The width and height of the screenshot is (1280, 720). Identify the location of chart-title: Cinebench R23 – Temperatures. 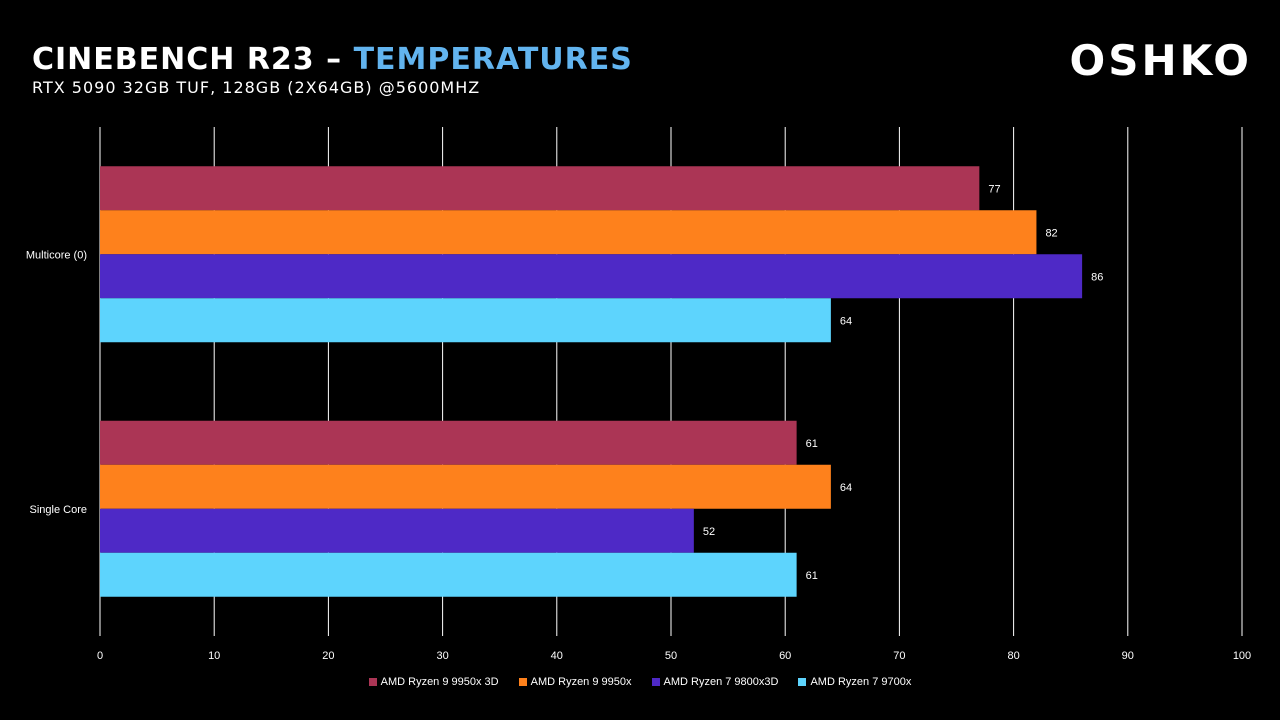
(332, 59).